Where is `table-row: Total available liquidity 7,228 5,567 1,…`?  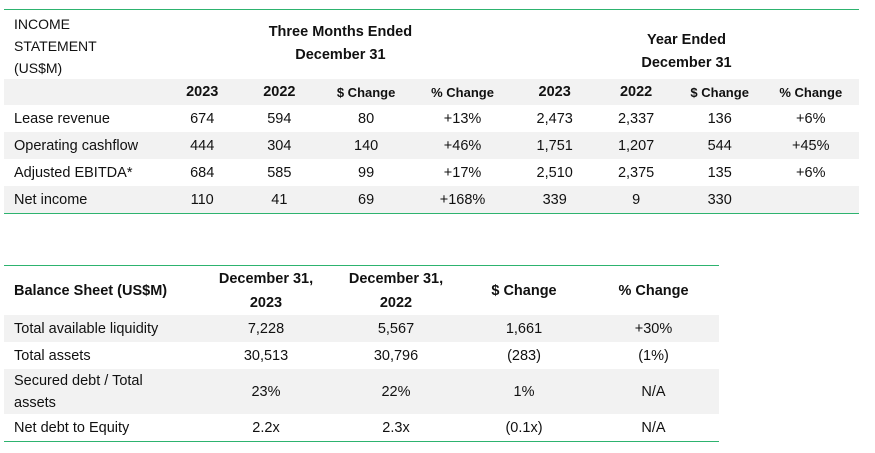
table-row: Total available liquidity 7,228 5,567 1,… is located at coordinates (361, 328).